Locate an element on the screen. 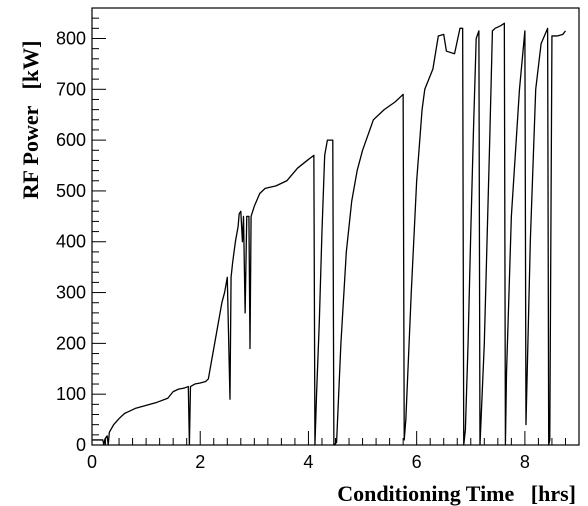  y-tick-label: 500 is located at coordinates (71, 191).